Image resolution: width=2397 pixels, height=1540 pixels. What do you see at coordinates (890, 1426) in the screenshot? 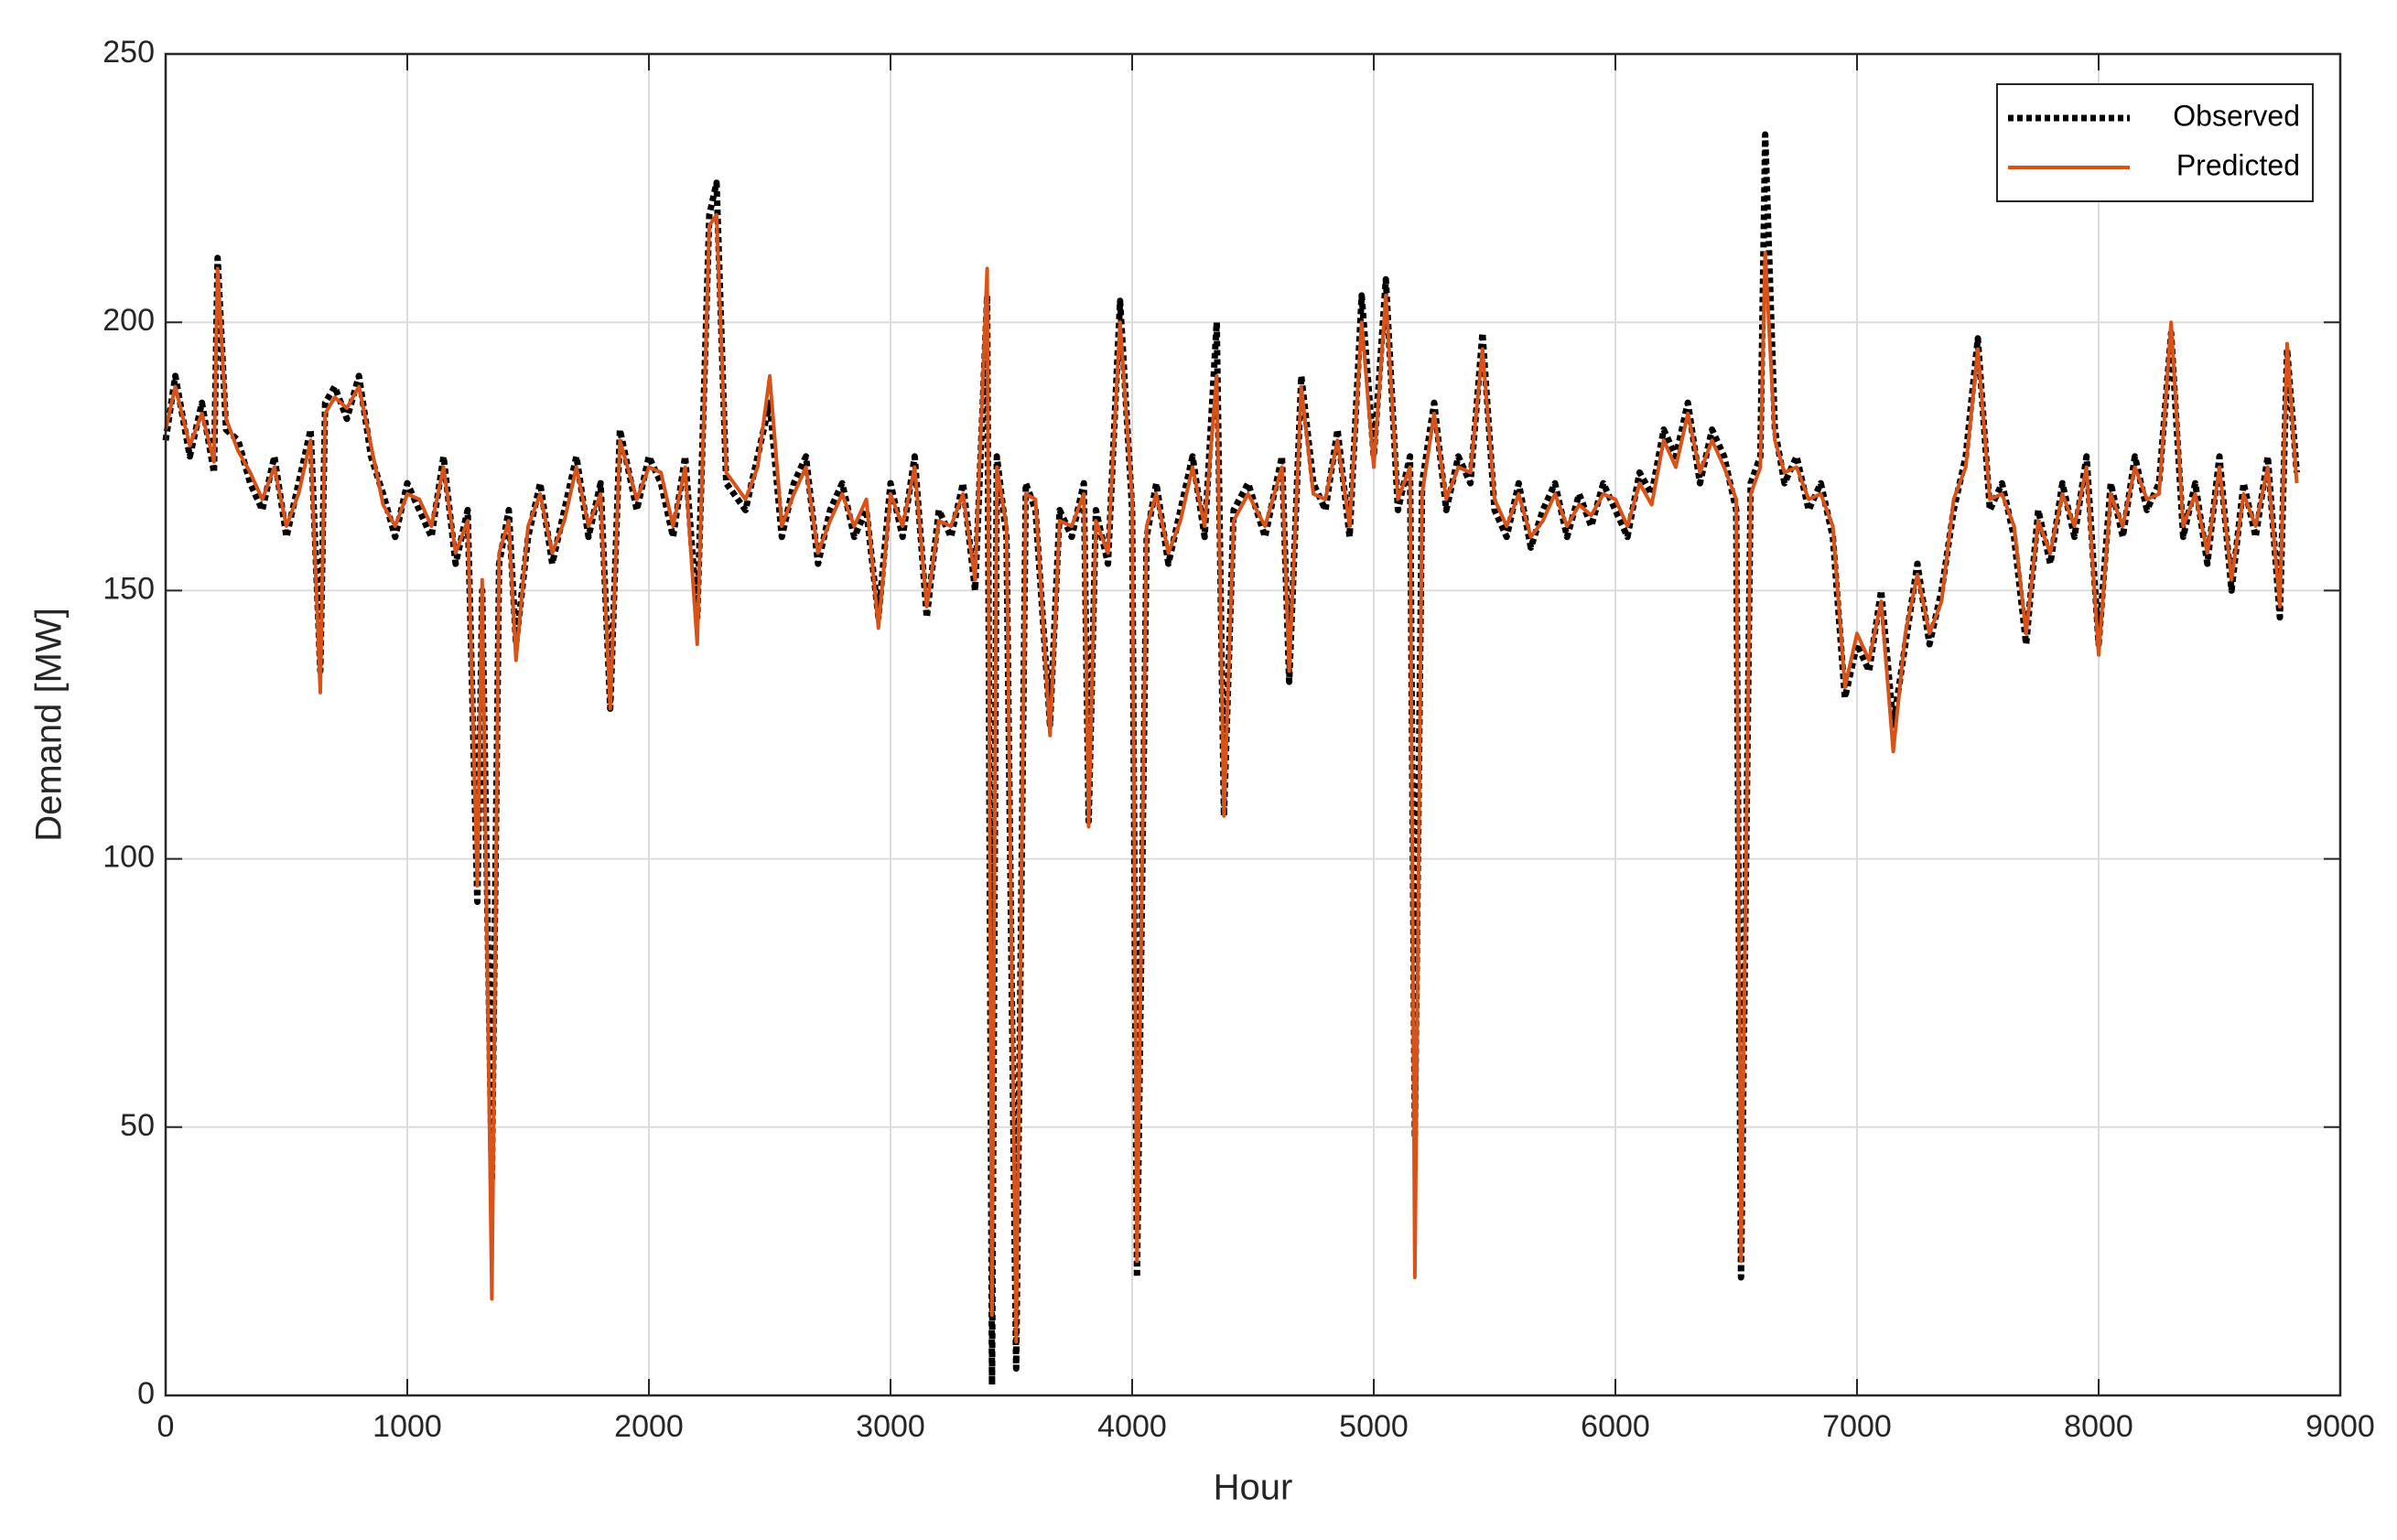
I see `x-tick-label: 3000` at bounding box center [890, 1426].